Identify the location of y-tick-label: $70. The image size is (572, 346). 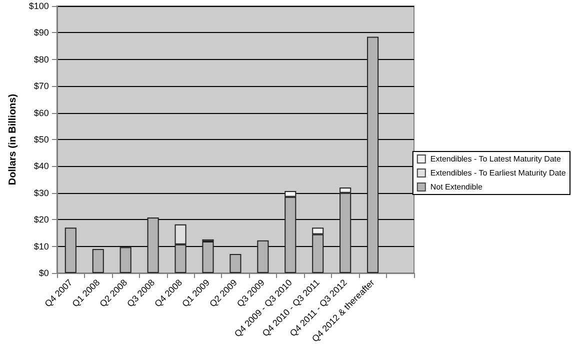
(41, 86).